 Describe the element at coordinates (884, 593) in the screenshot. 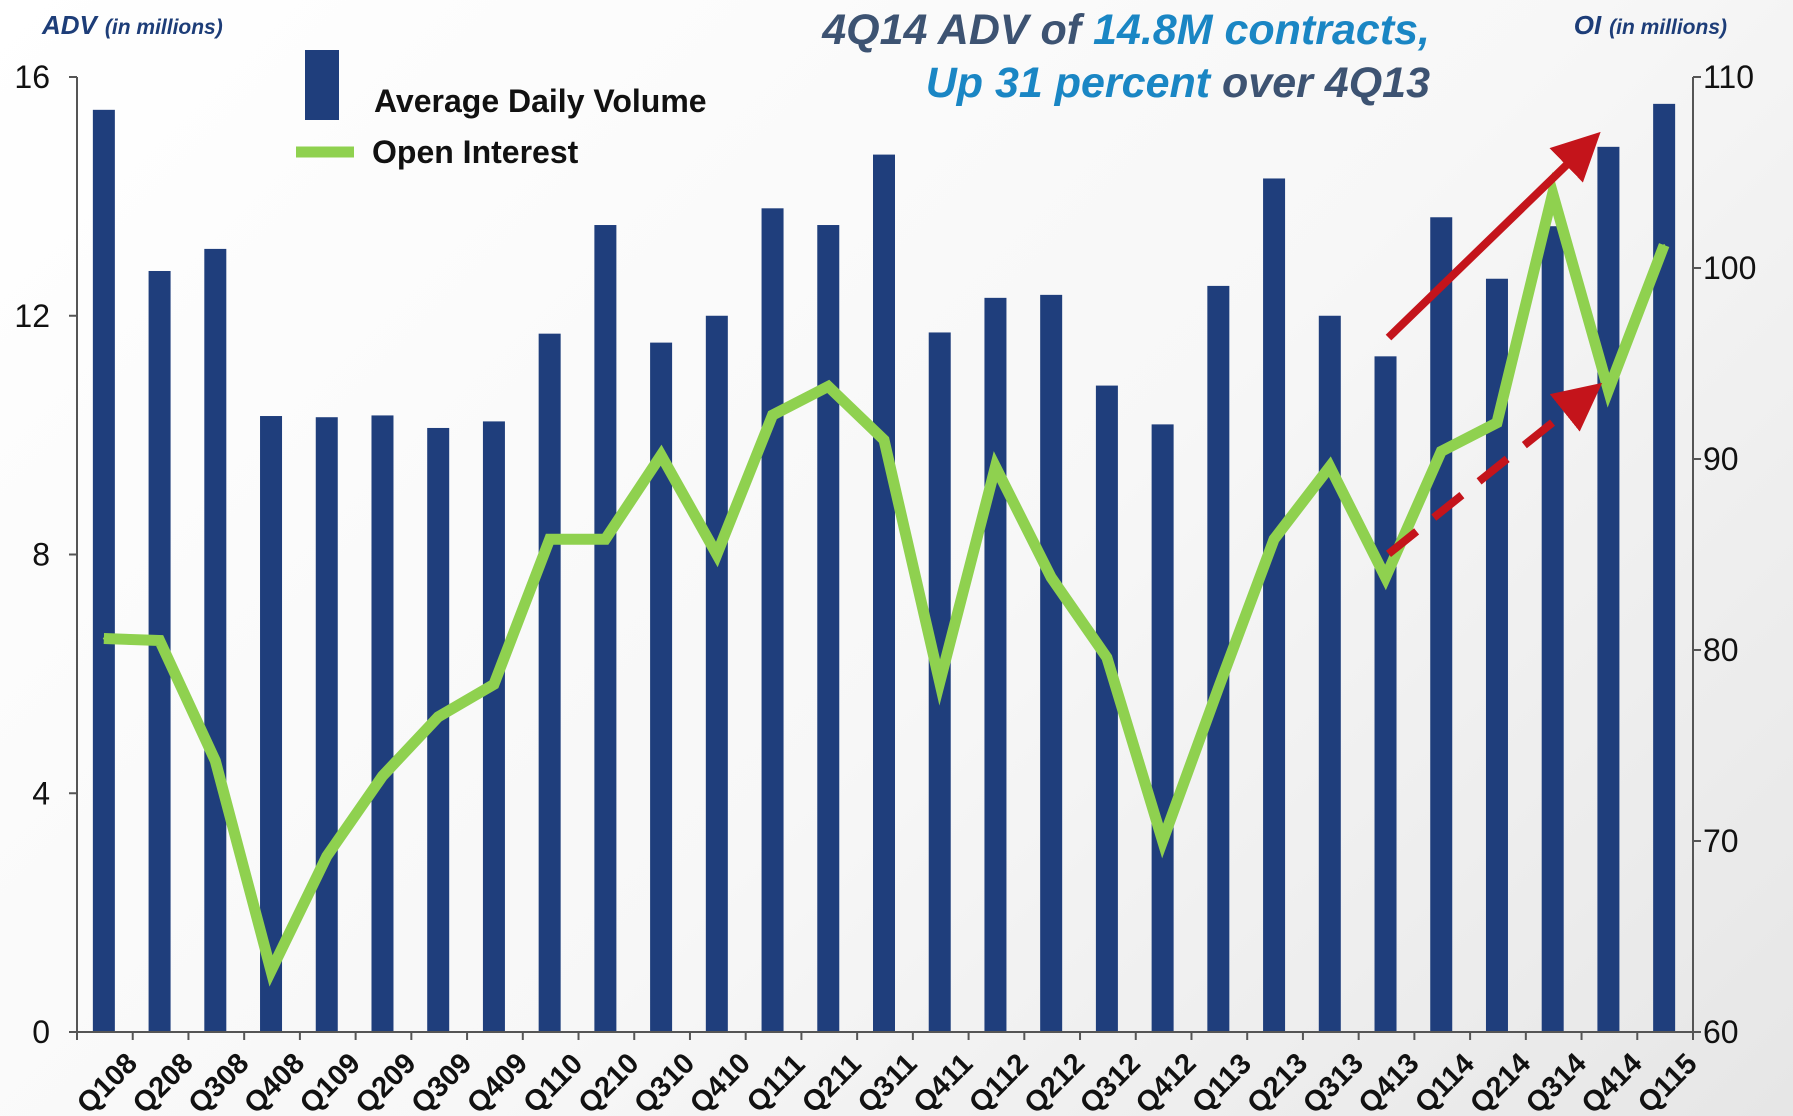

I see `bar-3Q311` at that location.